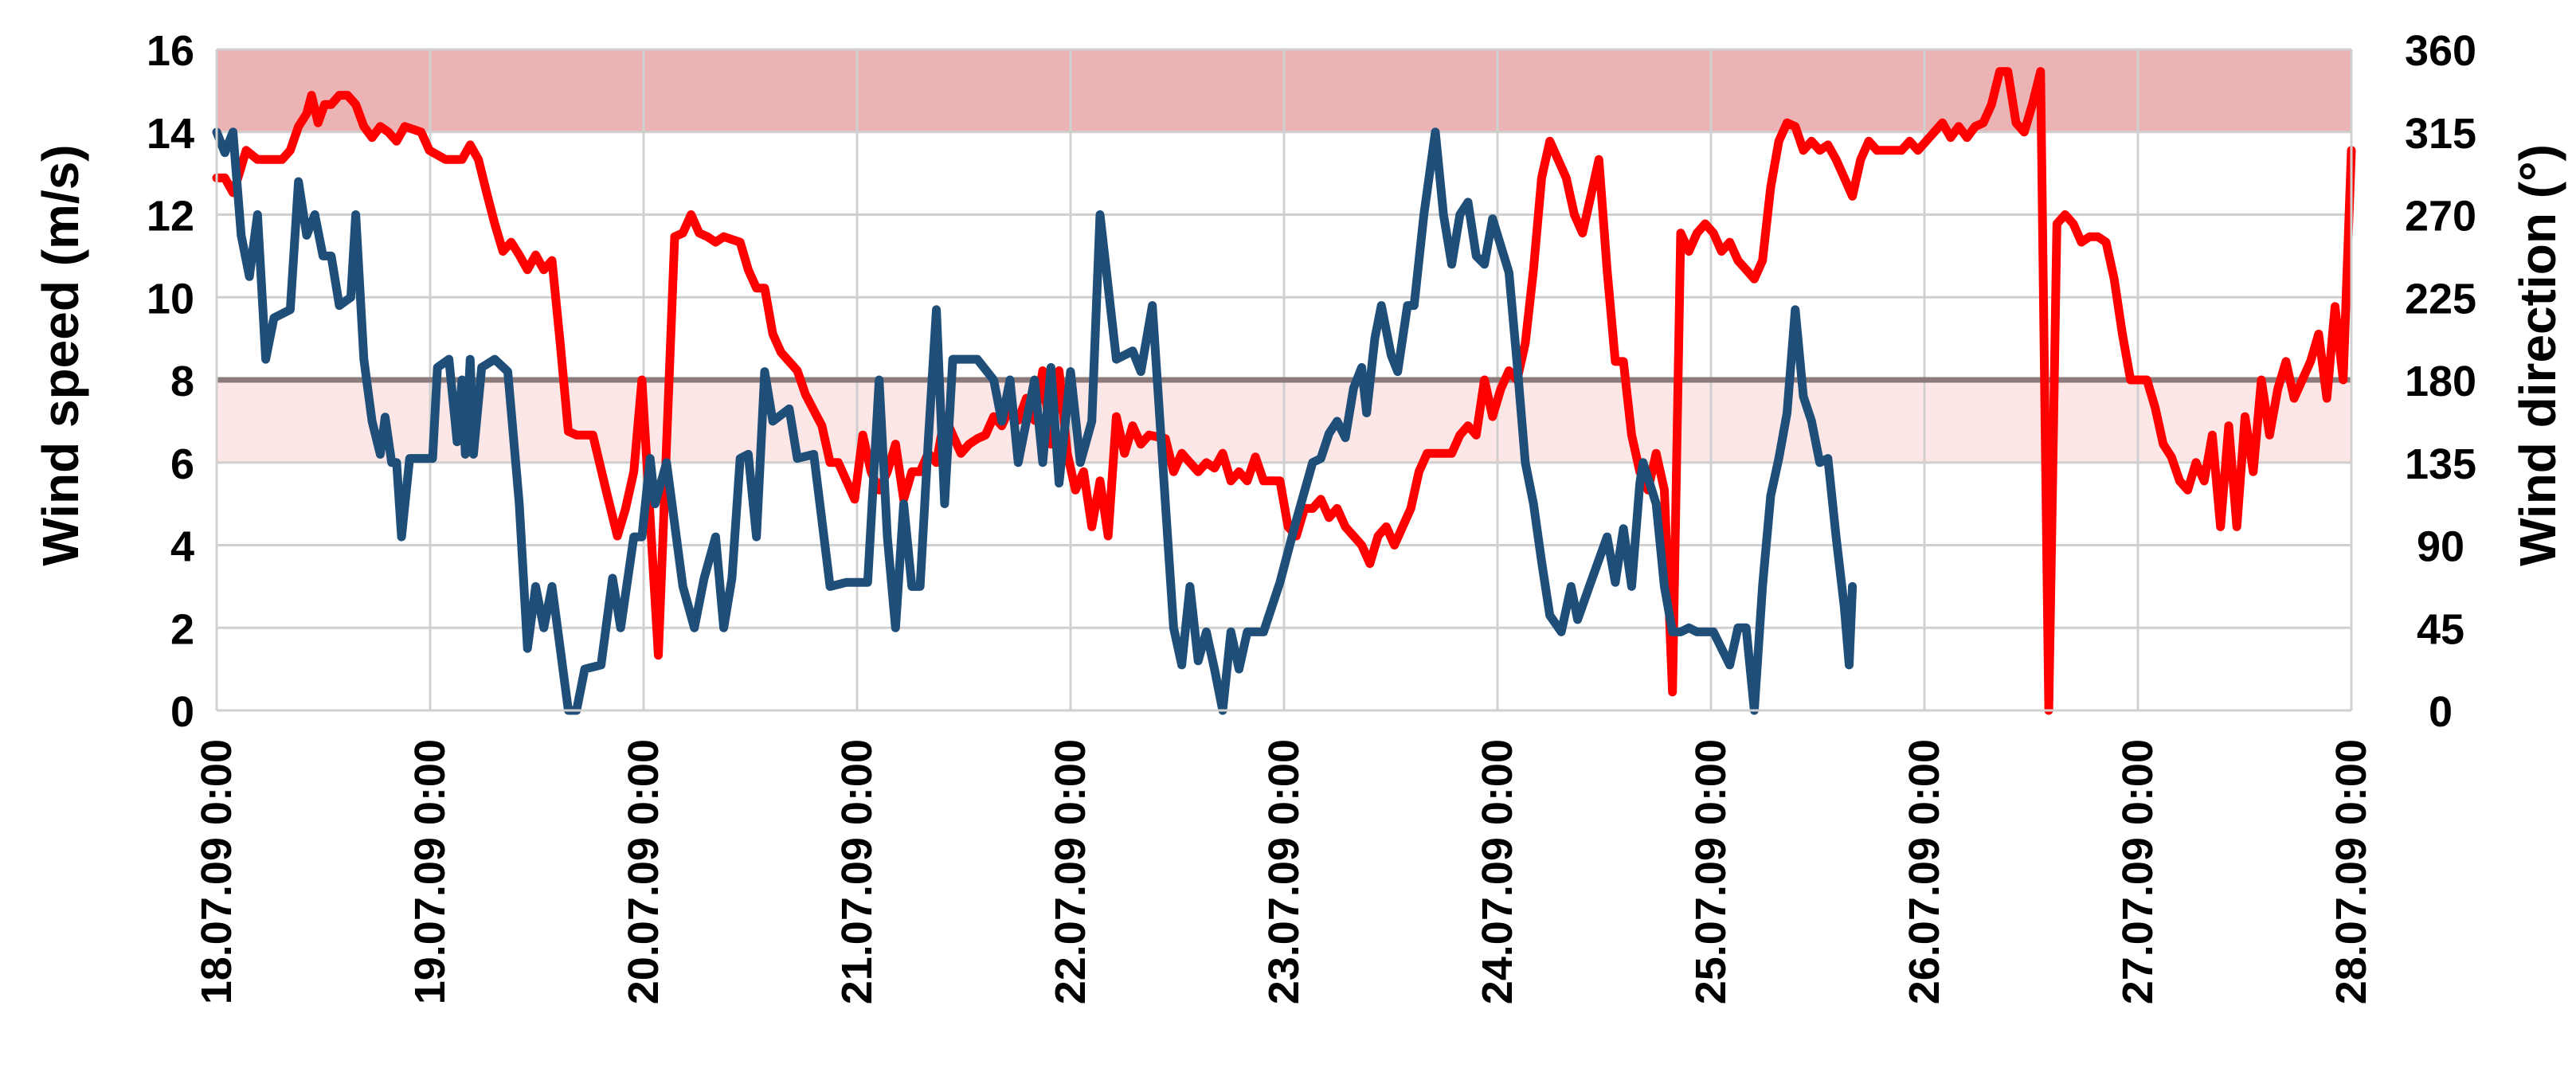 The height and width of the screenshot is (1072, 2576). I want to click on x-tick-label: 27.07.09 0:00, so click(2138, 871).